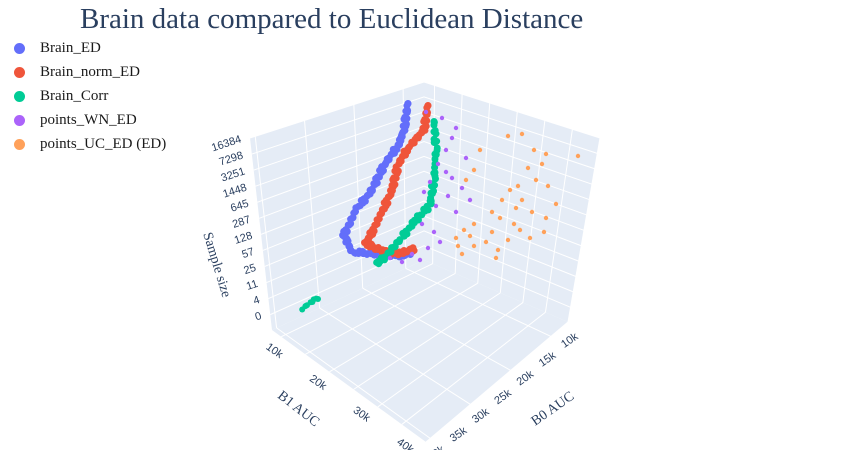 This screenshot has width=850, height=450. Describe the element at coordinates (247, 253) in the screenshot. I see `z-tick-label: 57` at that location.